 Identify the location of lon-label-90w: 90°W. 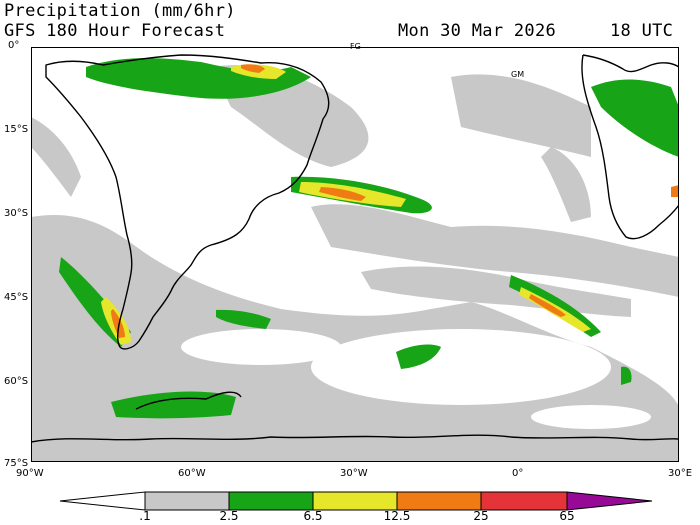
(30, 473).